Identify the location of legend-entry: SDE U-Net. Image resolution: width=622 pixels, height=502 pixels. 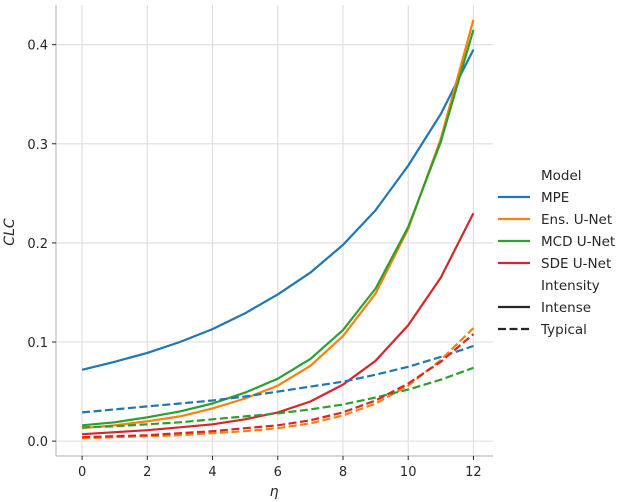
(576, 264).